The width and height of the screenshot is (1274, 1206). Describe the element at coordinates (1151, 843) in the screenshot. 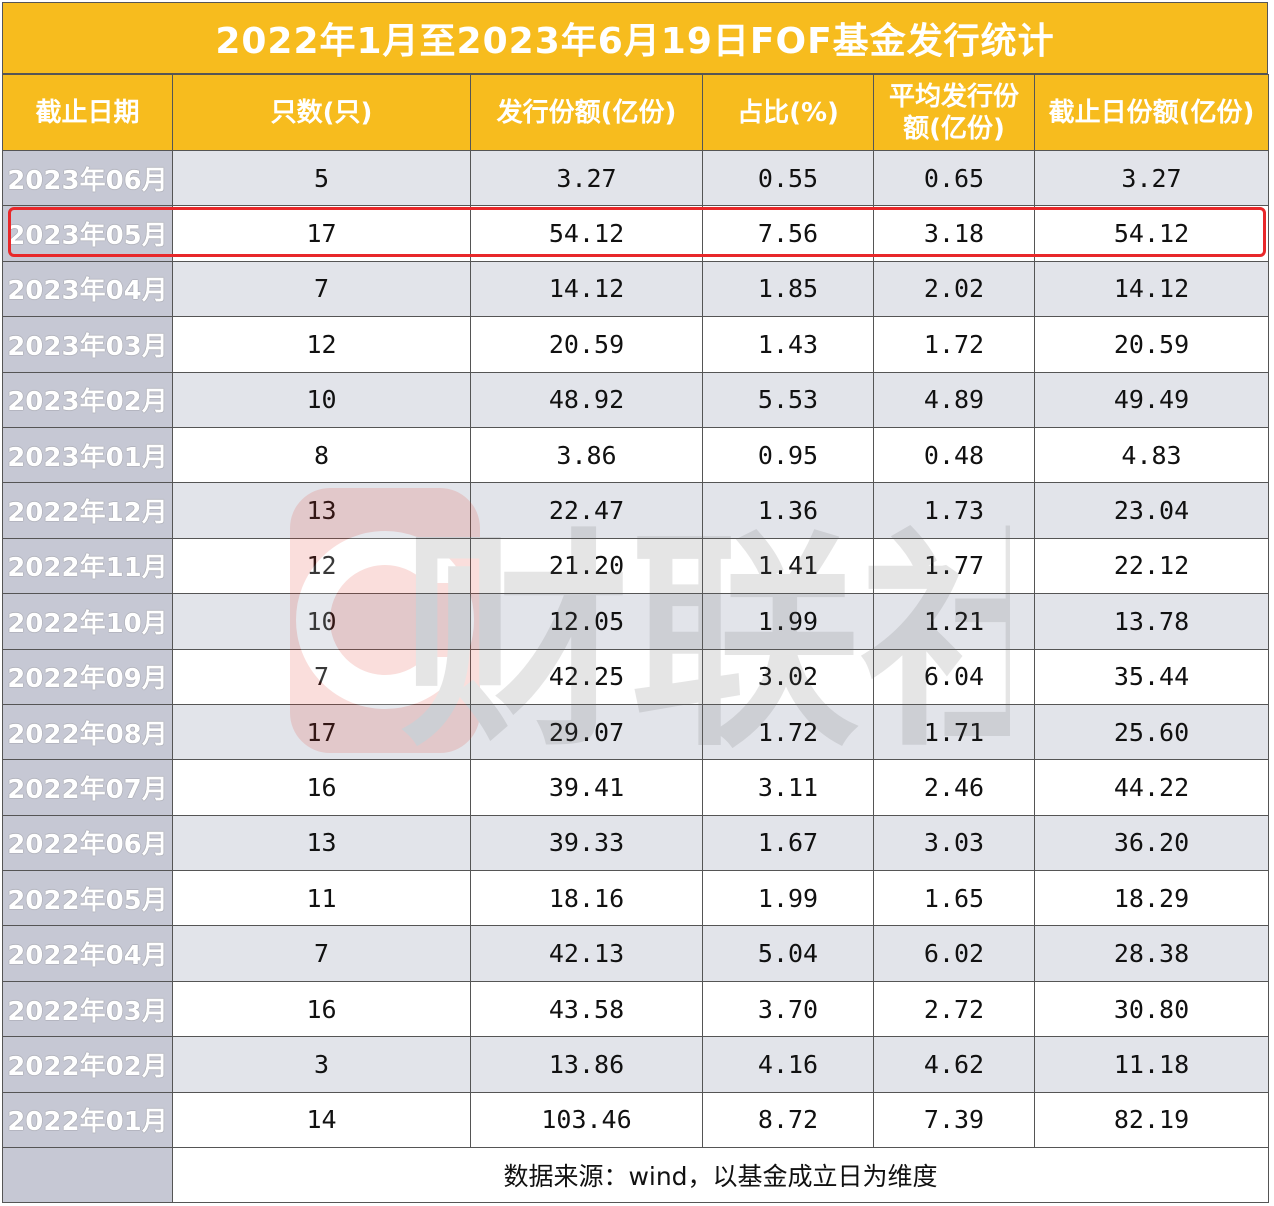

I see `end-shares-cell: 36.20` at that location.